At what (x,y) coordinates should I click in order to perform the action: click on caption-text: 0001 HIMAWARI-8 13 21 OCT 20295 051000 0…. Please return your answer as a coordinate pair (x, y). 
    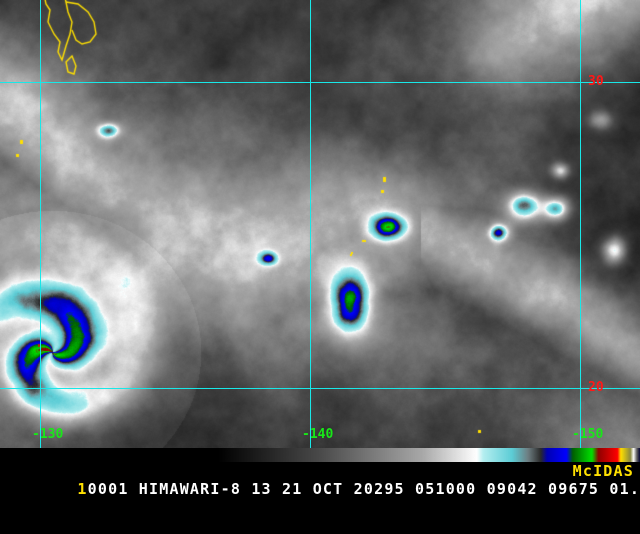
    Looking at the image, I should click on (363, 489).